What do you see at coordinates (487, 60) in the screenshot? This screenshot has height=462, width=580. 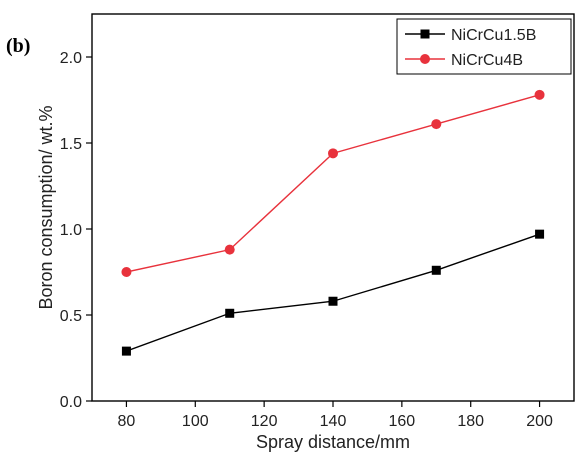 I see `legend-label: NiCrCu4B` at bounding box center [487, 60].